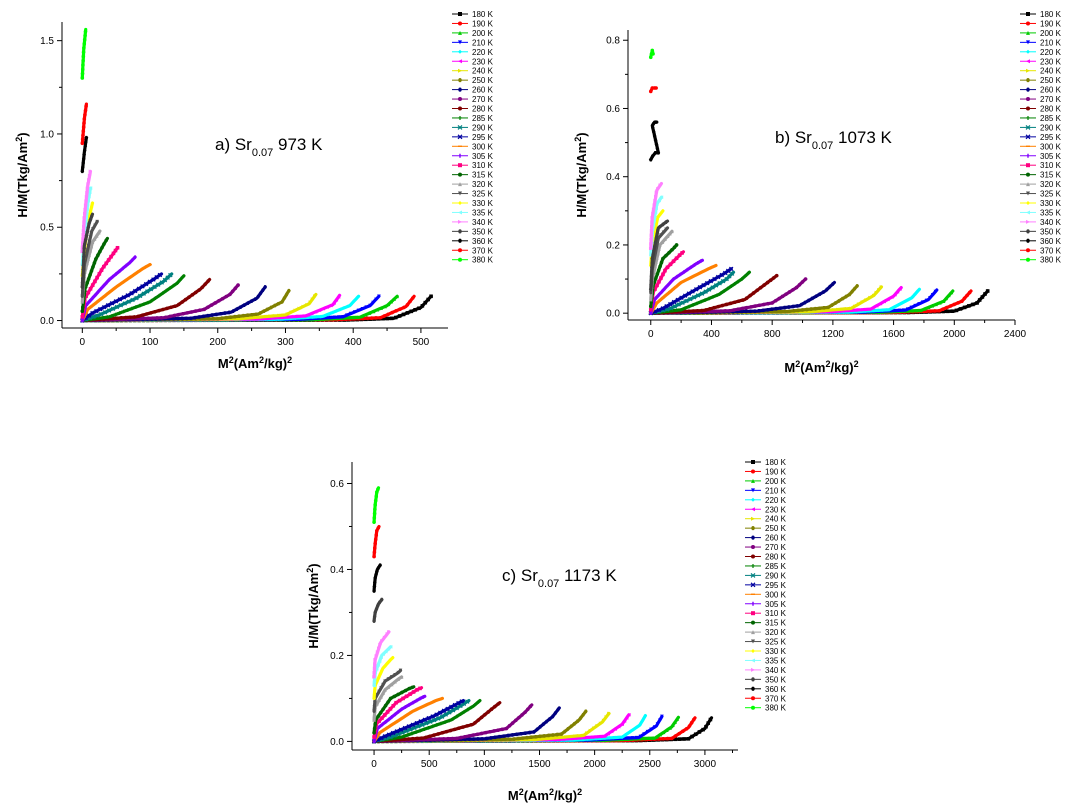 The width and height of the screenshot is (1074, 809). Describe the element at coordinates (613, 245) in the screenshot. I see `y-tick-label: 0.2` at that location.